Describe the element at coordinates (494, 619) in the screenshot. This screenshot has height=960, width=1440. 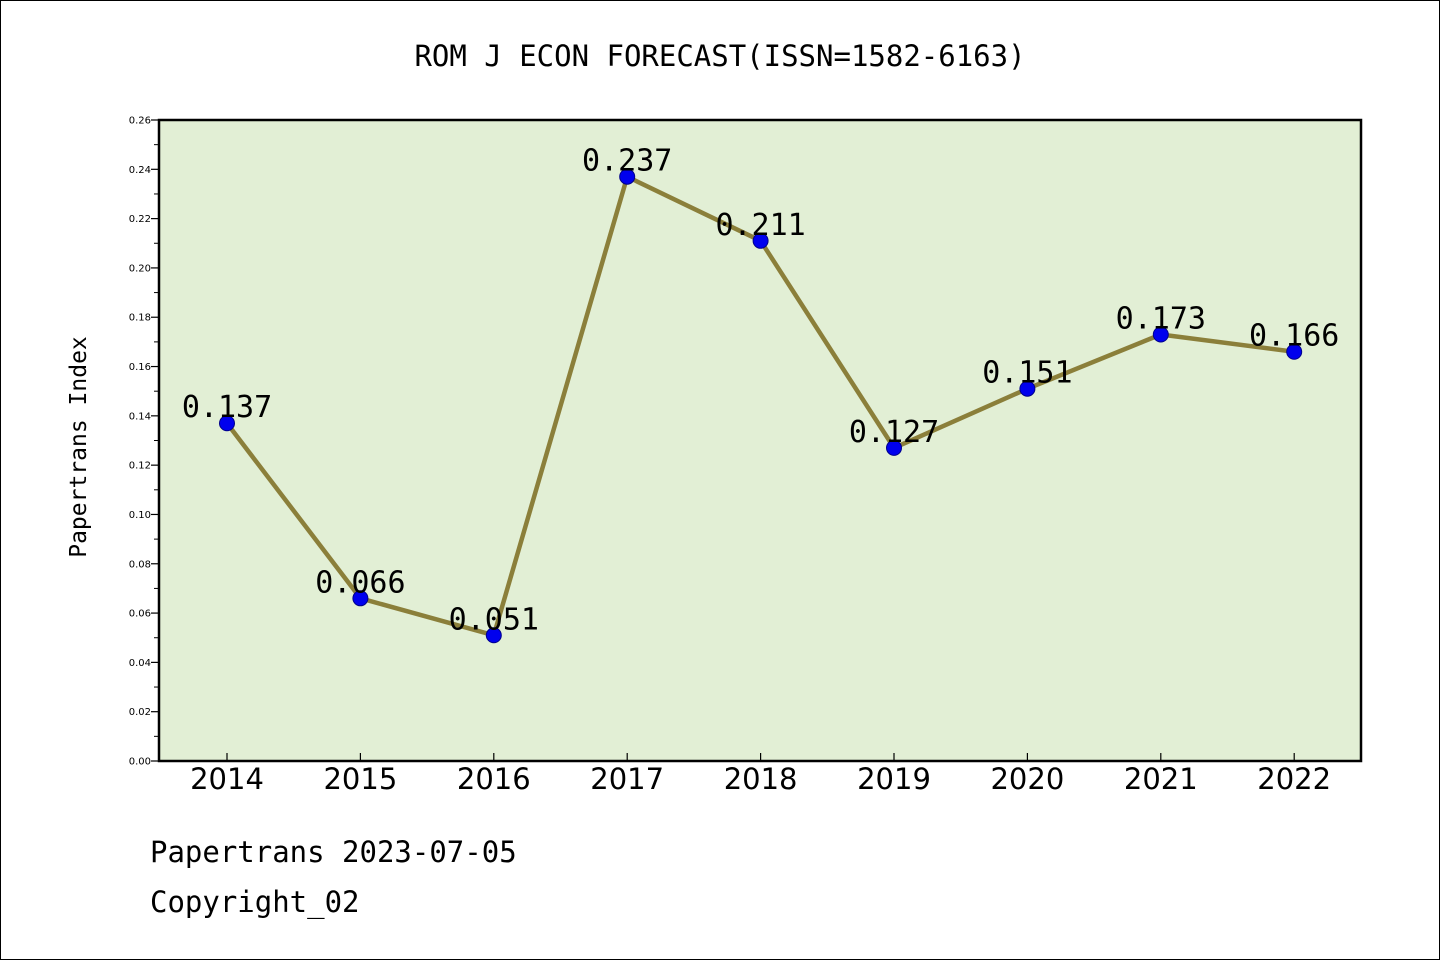
I see `data-label: 0.051` at that location.